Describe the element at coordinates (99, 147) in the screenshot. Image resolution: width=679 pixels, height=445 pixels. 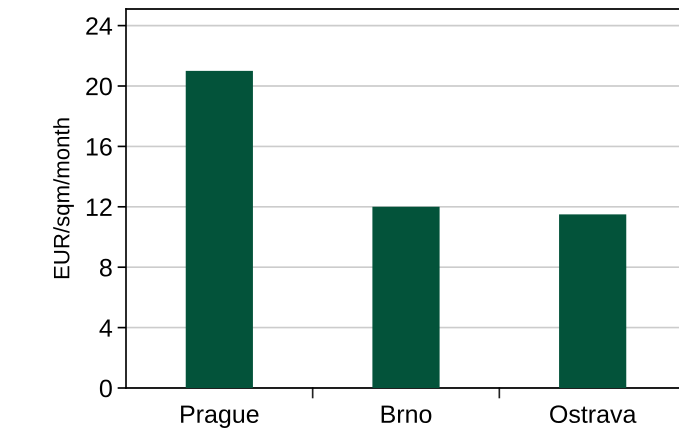
I see `y-tick-label: 16` at that location.